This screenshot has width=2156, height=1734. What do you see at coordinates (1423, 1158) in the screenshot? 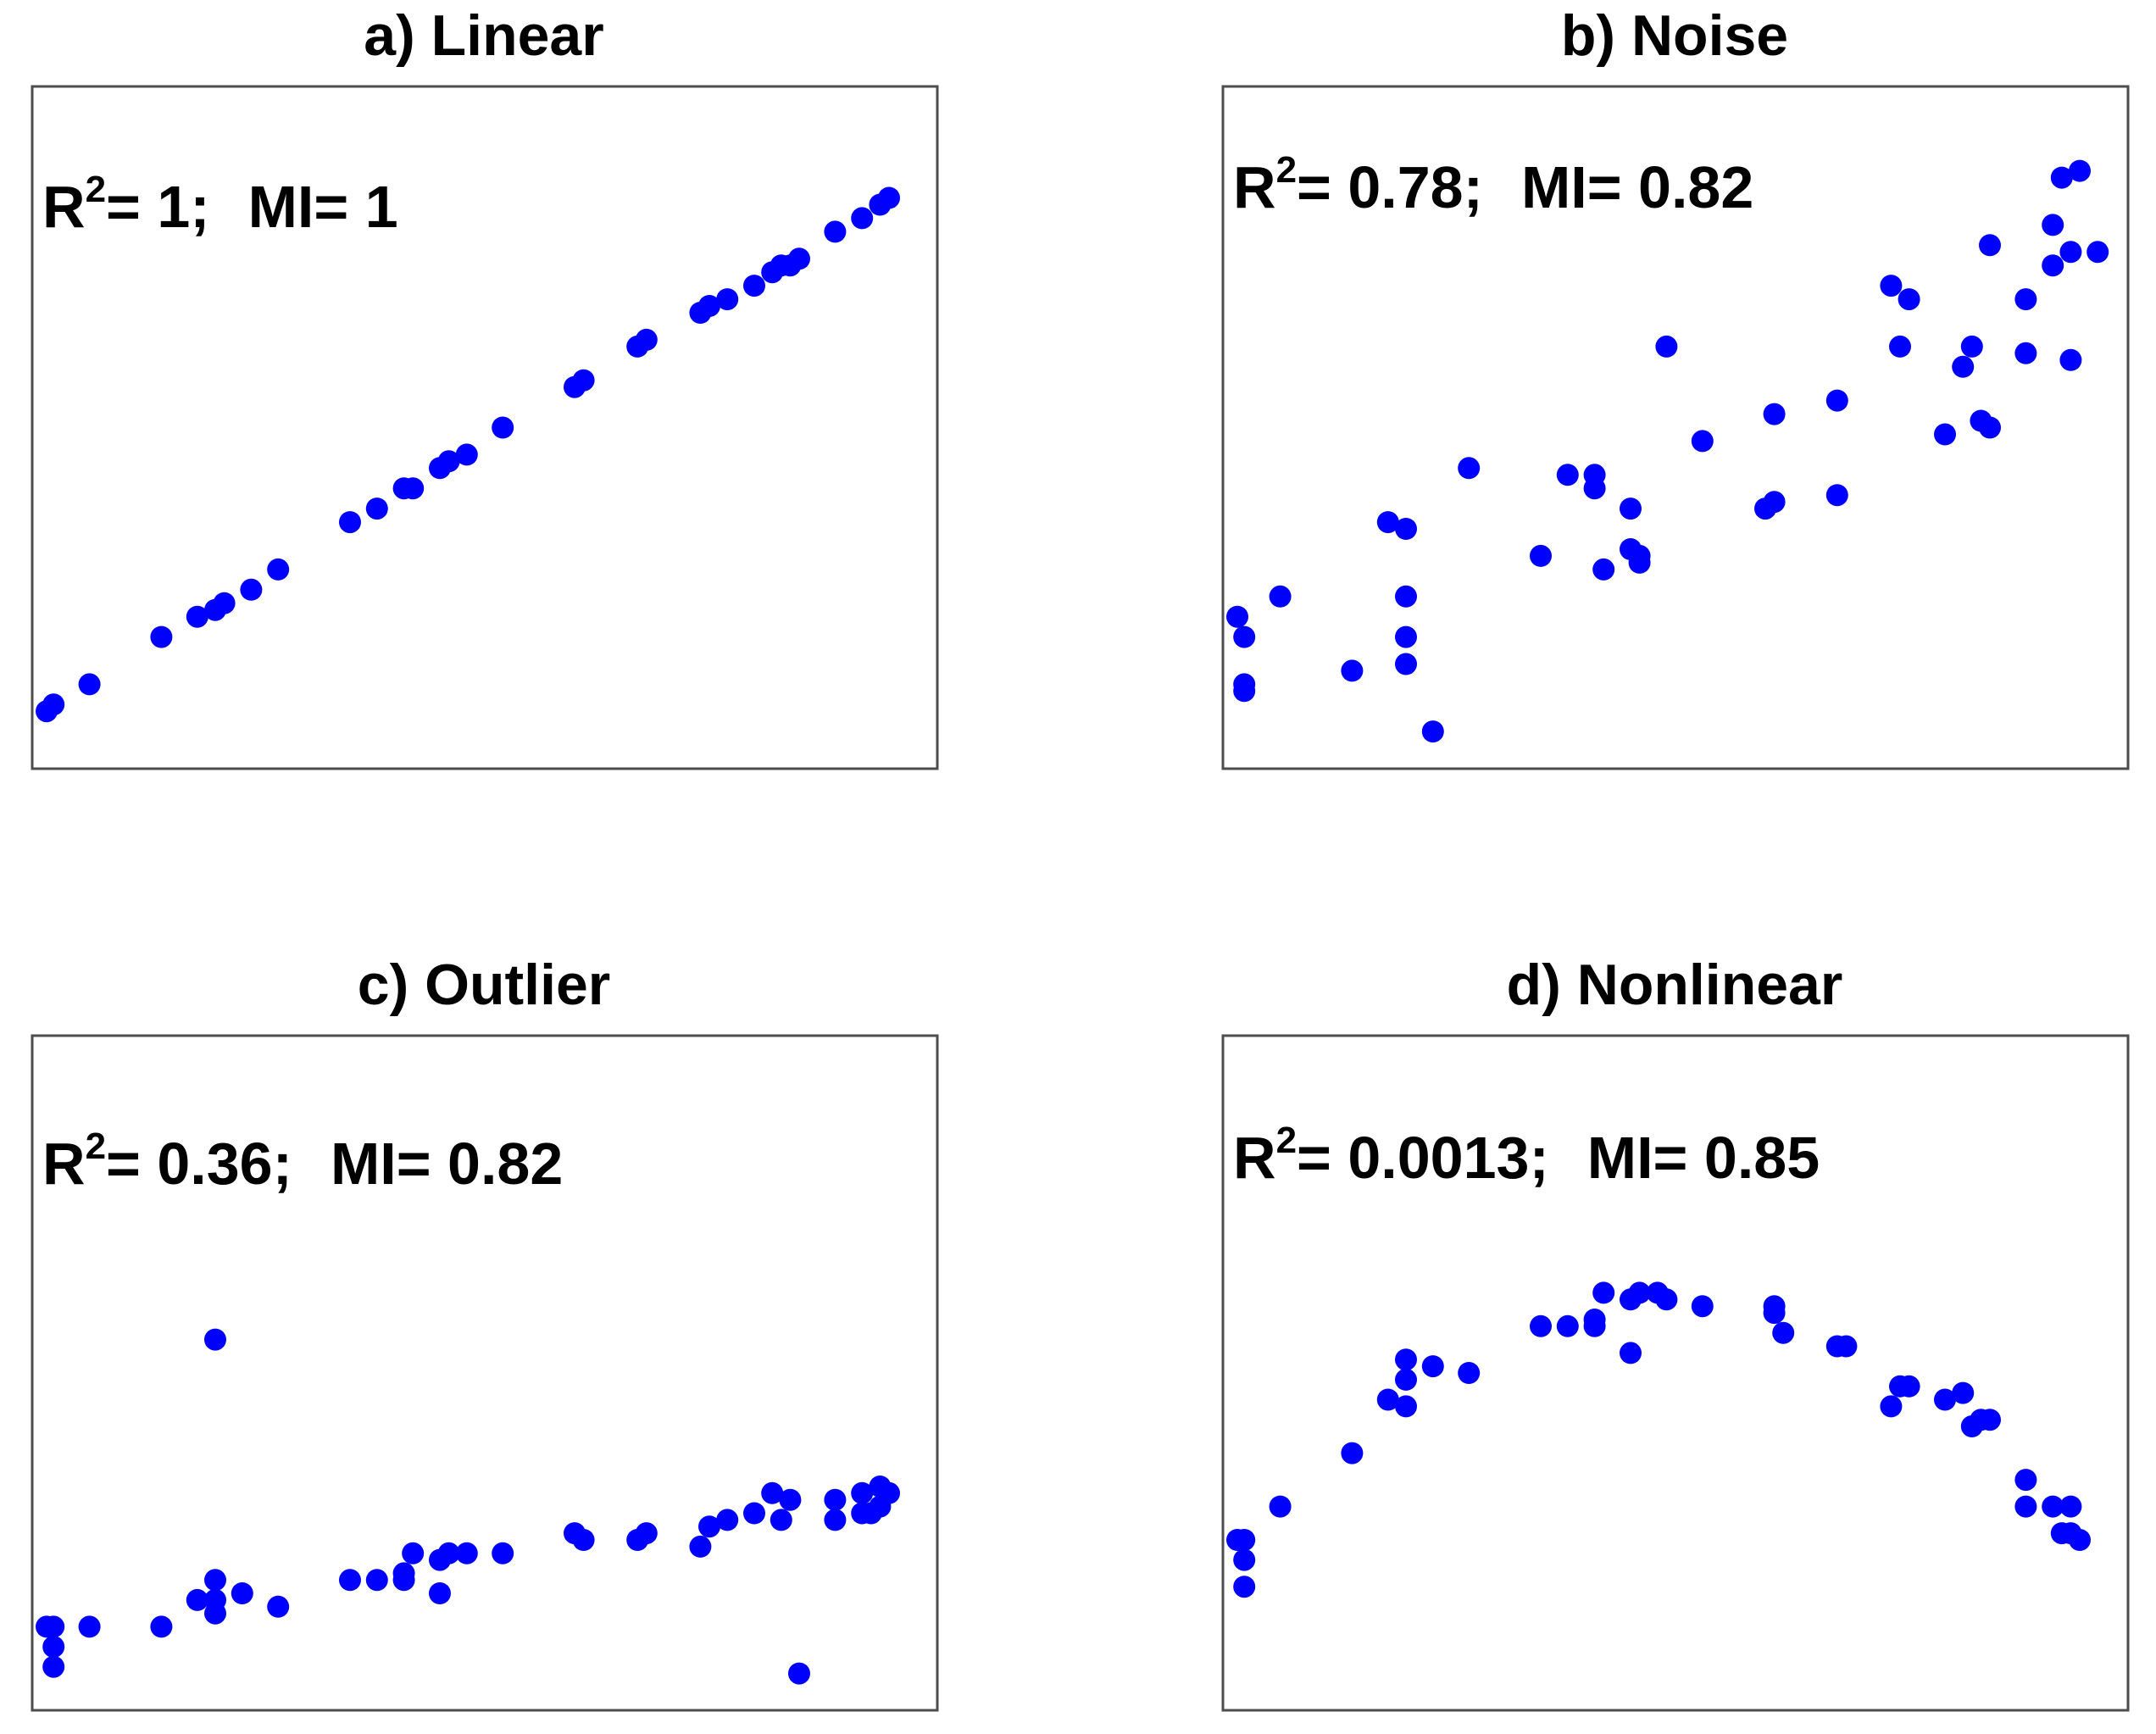
I see `panel-d-r2-value: = 0.0013;` at bounding box center [1423, 1158].